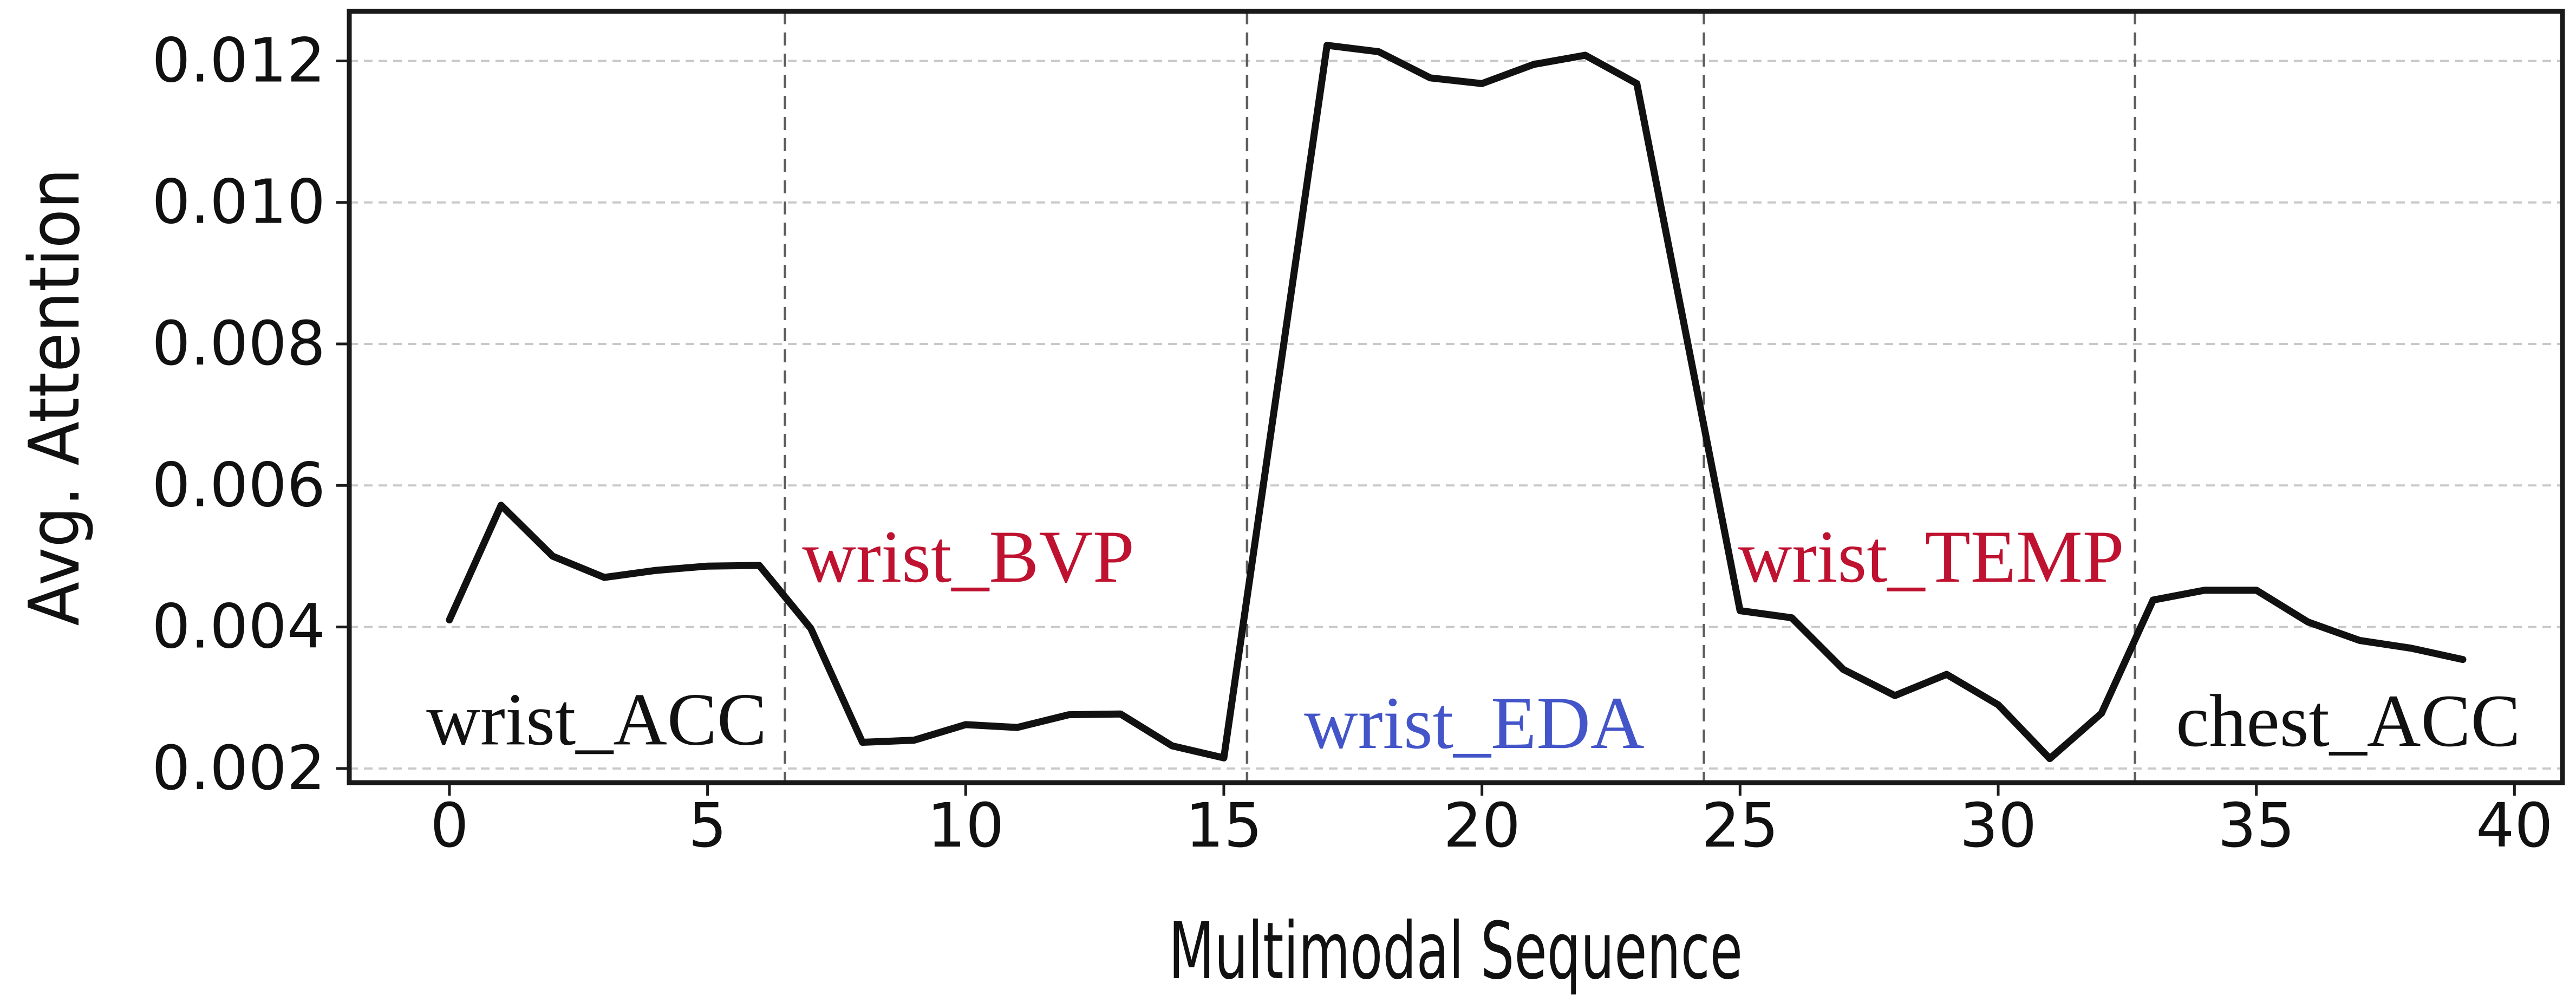 This screenshot has height=1002, width=2576. Describe the element at coordinates (966, 826) in the screenshot. I see `x-tick-label: 10` at that location.